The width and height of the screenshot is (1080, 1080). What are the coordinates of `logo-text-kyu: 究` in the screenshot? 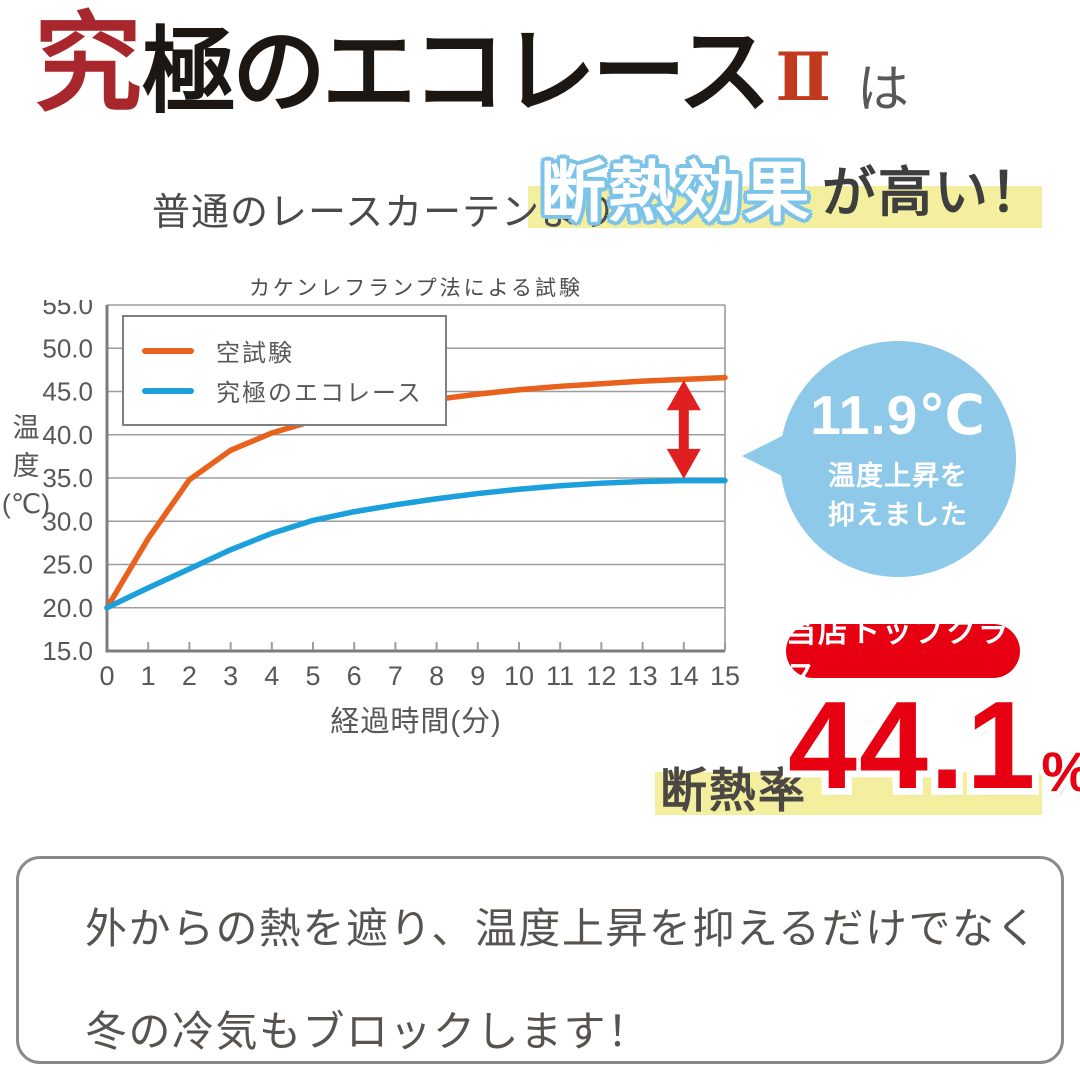 It's located at (88, 65).